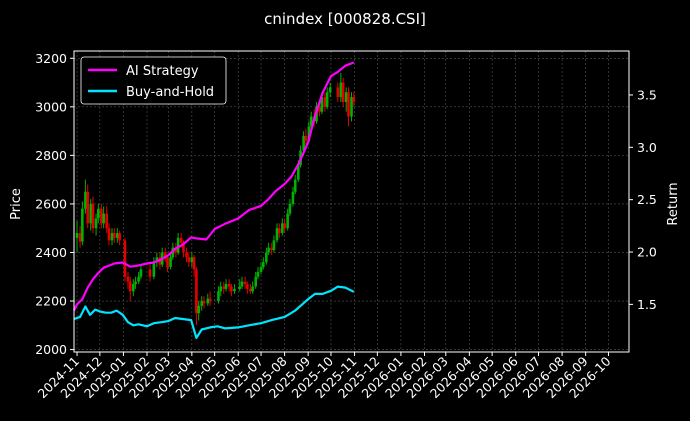  Describe the element at coordinates (647, 147) in the screenshot. I see `y-tick-label-right: 3.0` at that location.